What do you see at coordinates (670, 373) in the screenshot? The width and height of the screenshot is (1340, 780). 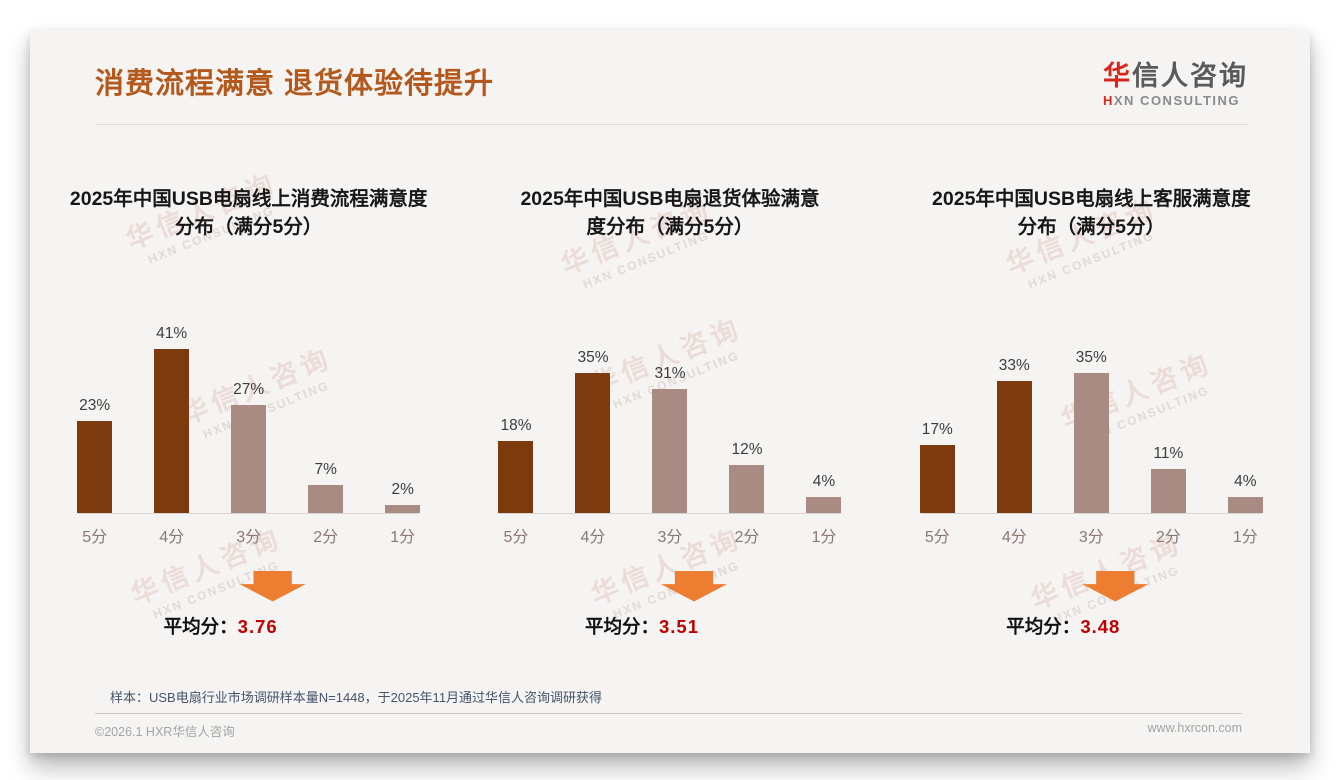 I see `bar-value-label: 31%` at bounding box center [670, 373].